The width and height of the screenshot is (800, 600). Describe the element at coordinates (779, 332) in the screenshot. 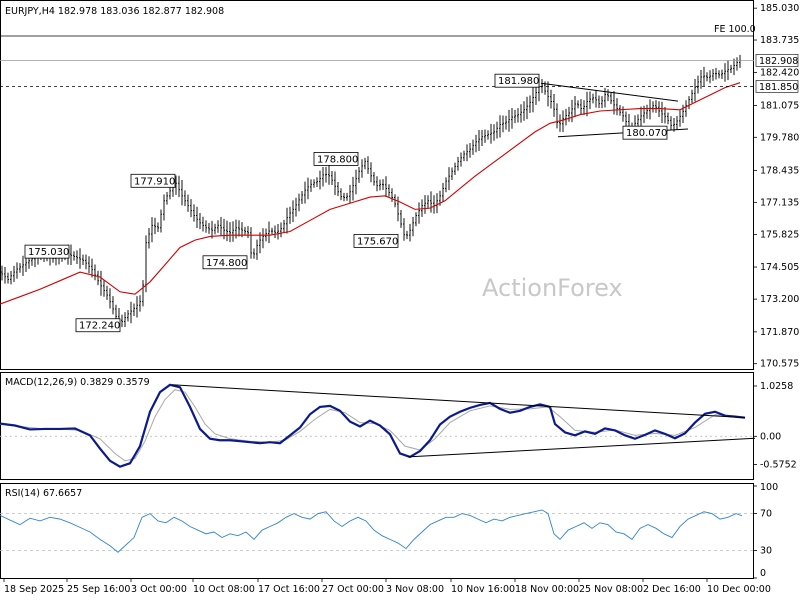

I see `price-y-tick-label: 171.870` at that location.